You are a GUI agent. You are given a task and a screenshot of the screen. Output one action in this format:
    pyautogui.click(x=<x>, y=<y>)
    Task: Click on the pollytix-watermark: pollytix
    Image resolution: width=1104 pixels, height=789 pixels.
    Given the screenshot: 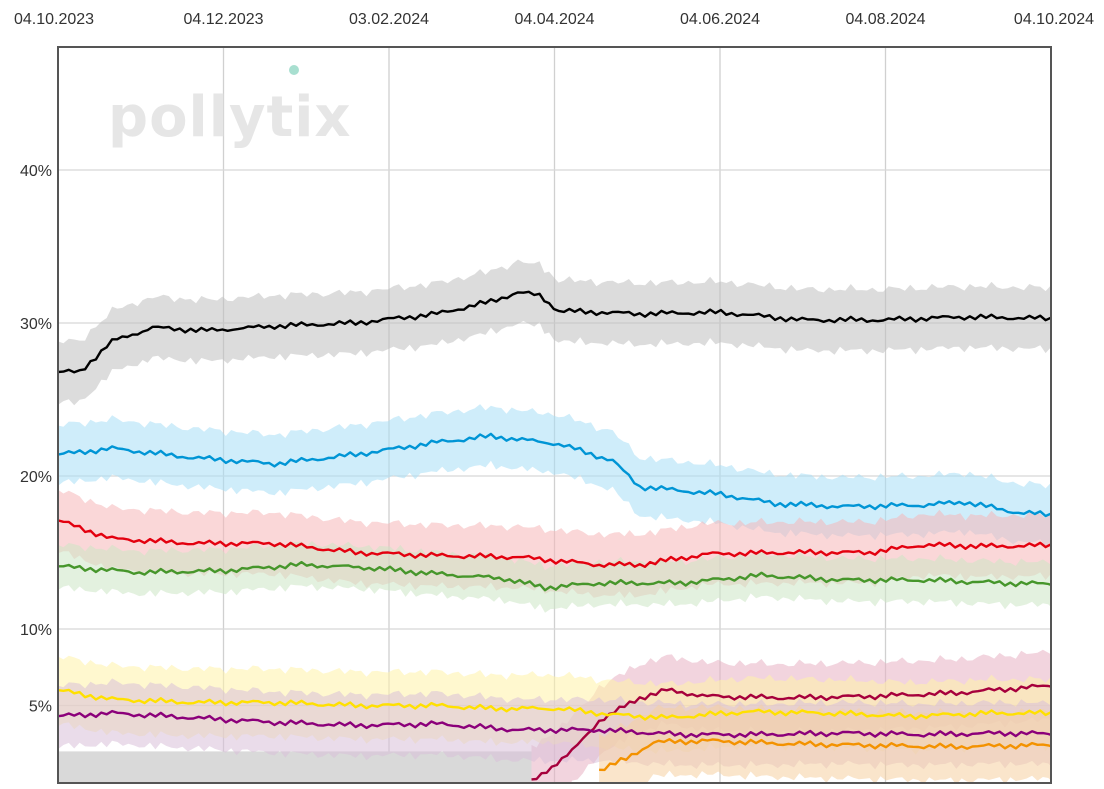 What is the action you would take?
    pyautogui.click(x=230, y=117)
    